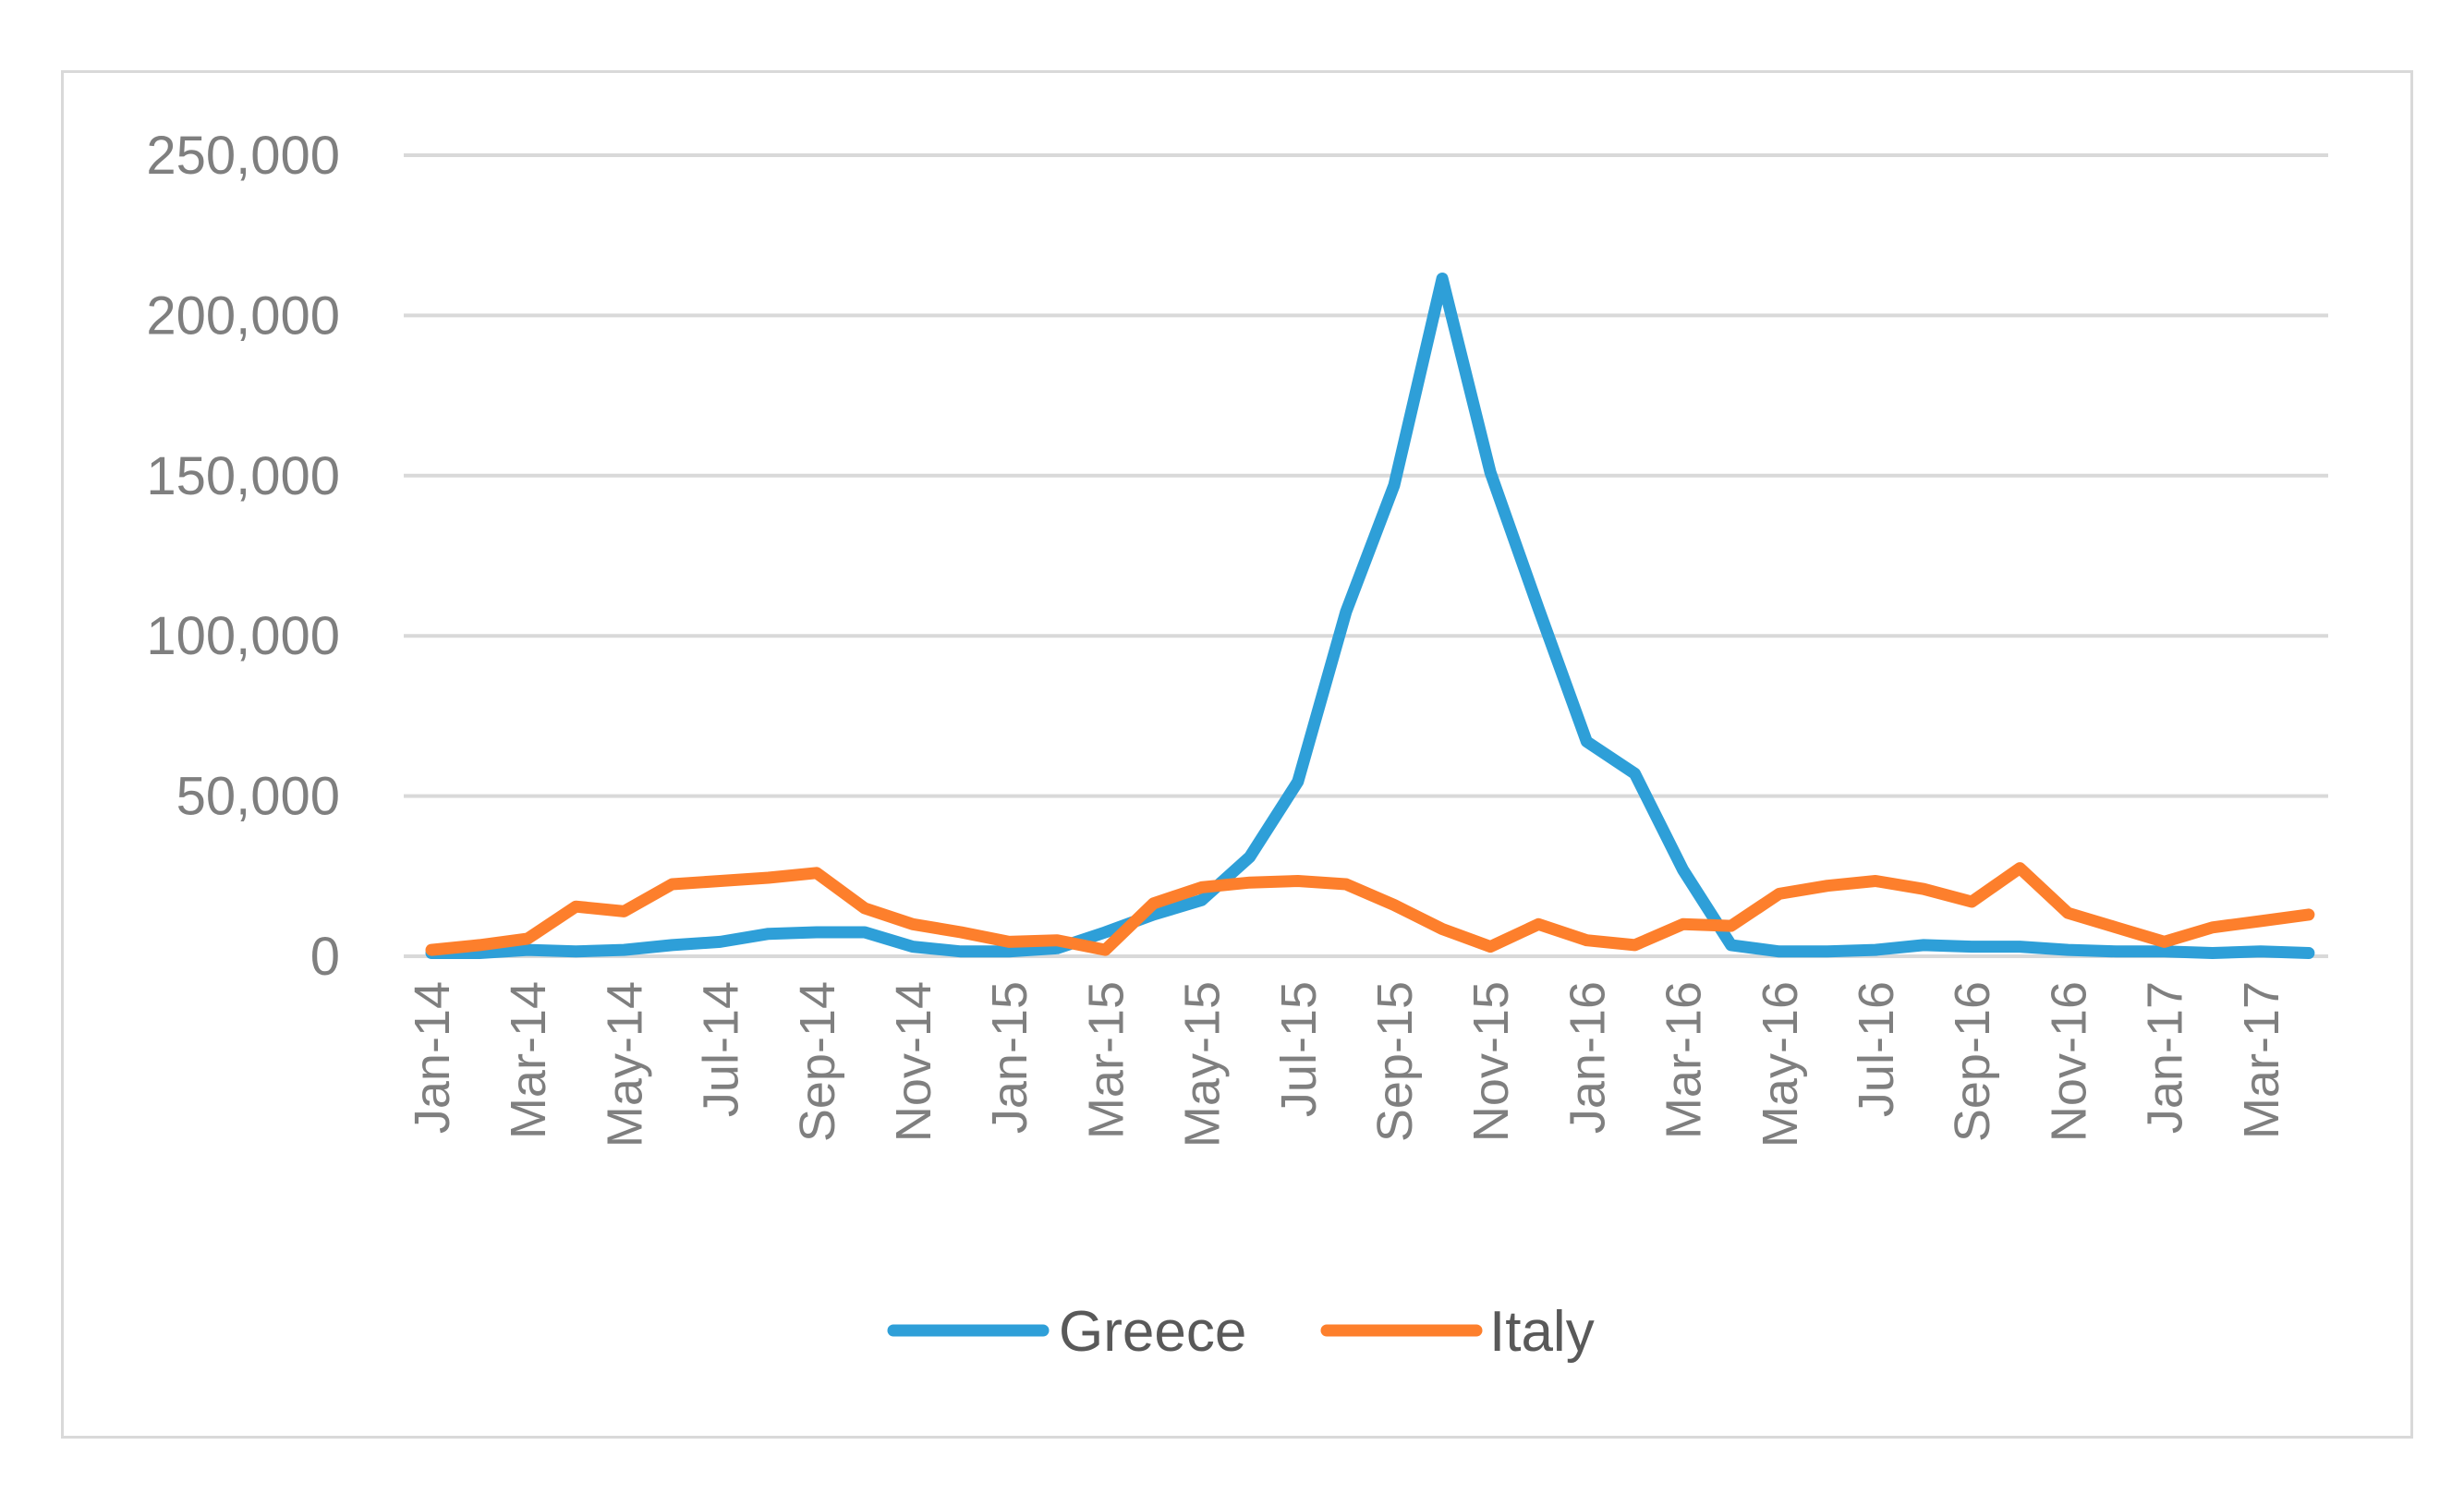  I want to click on x-tick-label: Jul-14, so click(721, 1049).